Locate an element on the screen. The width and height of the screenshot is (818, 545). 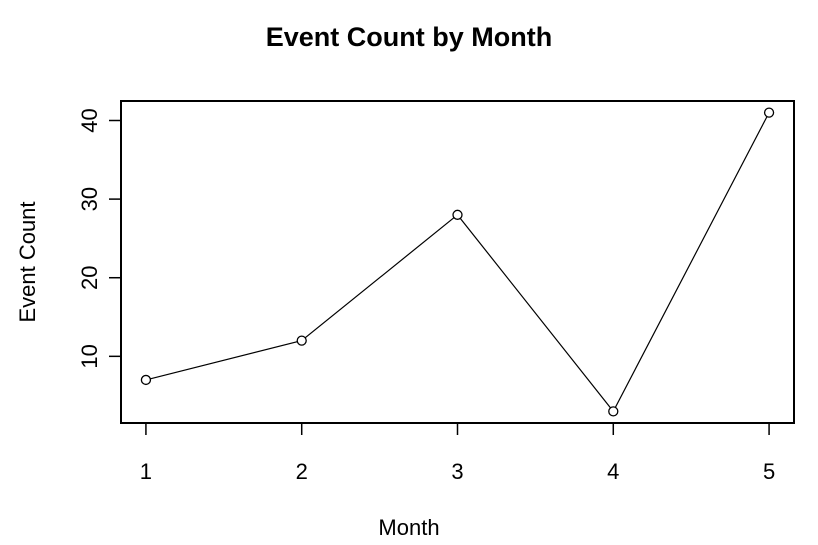
x-tick-label: 2 is located at coordinates (302, 471).